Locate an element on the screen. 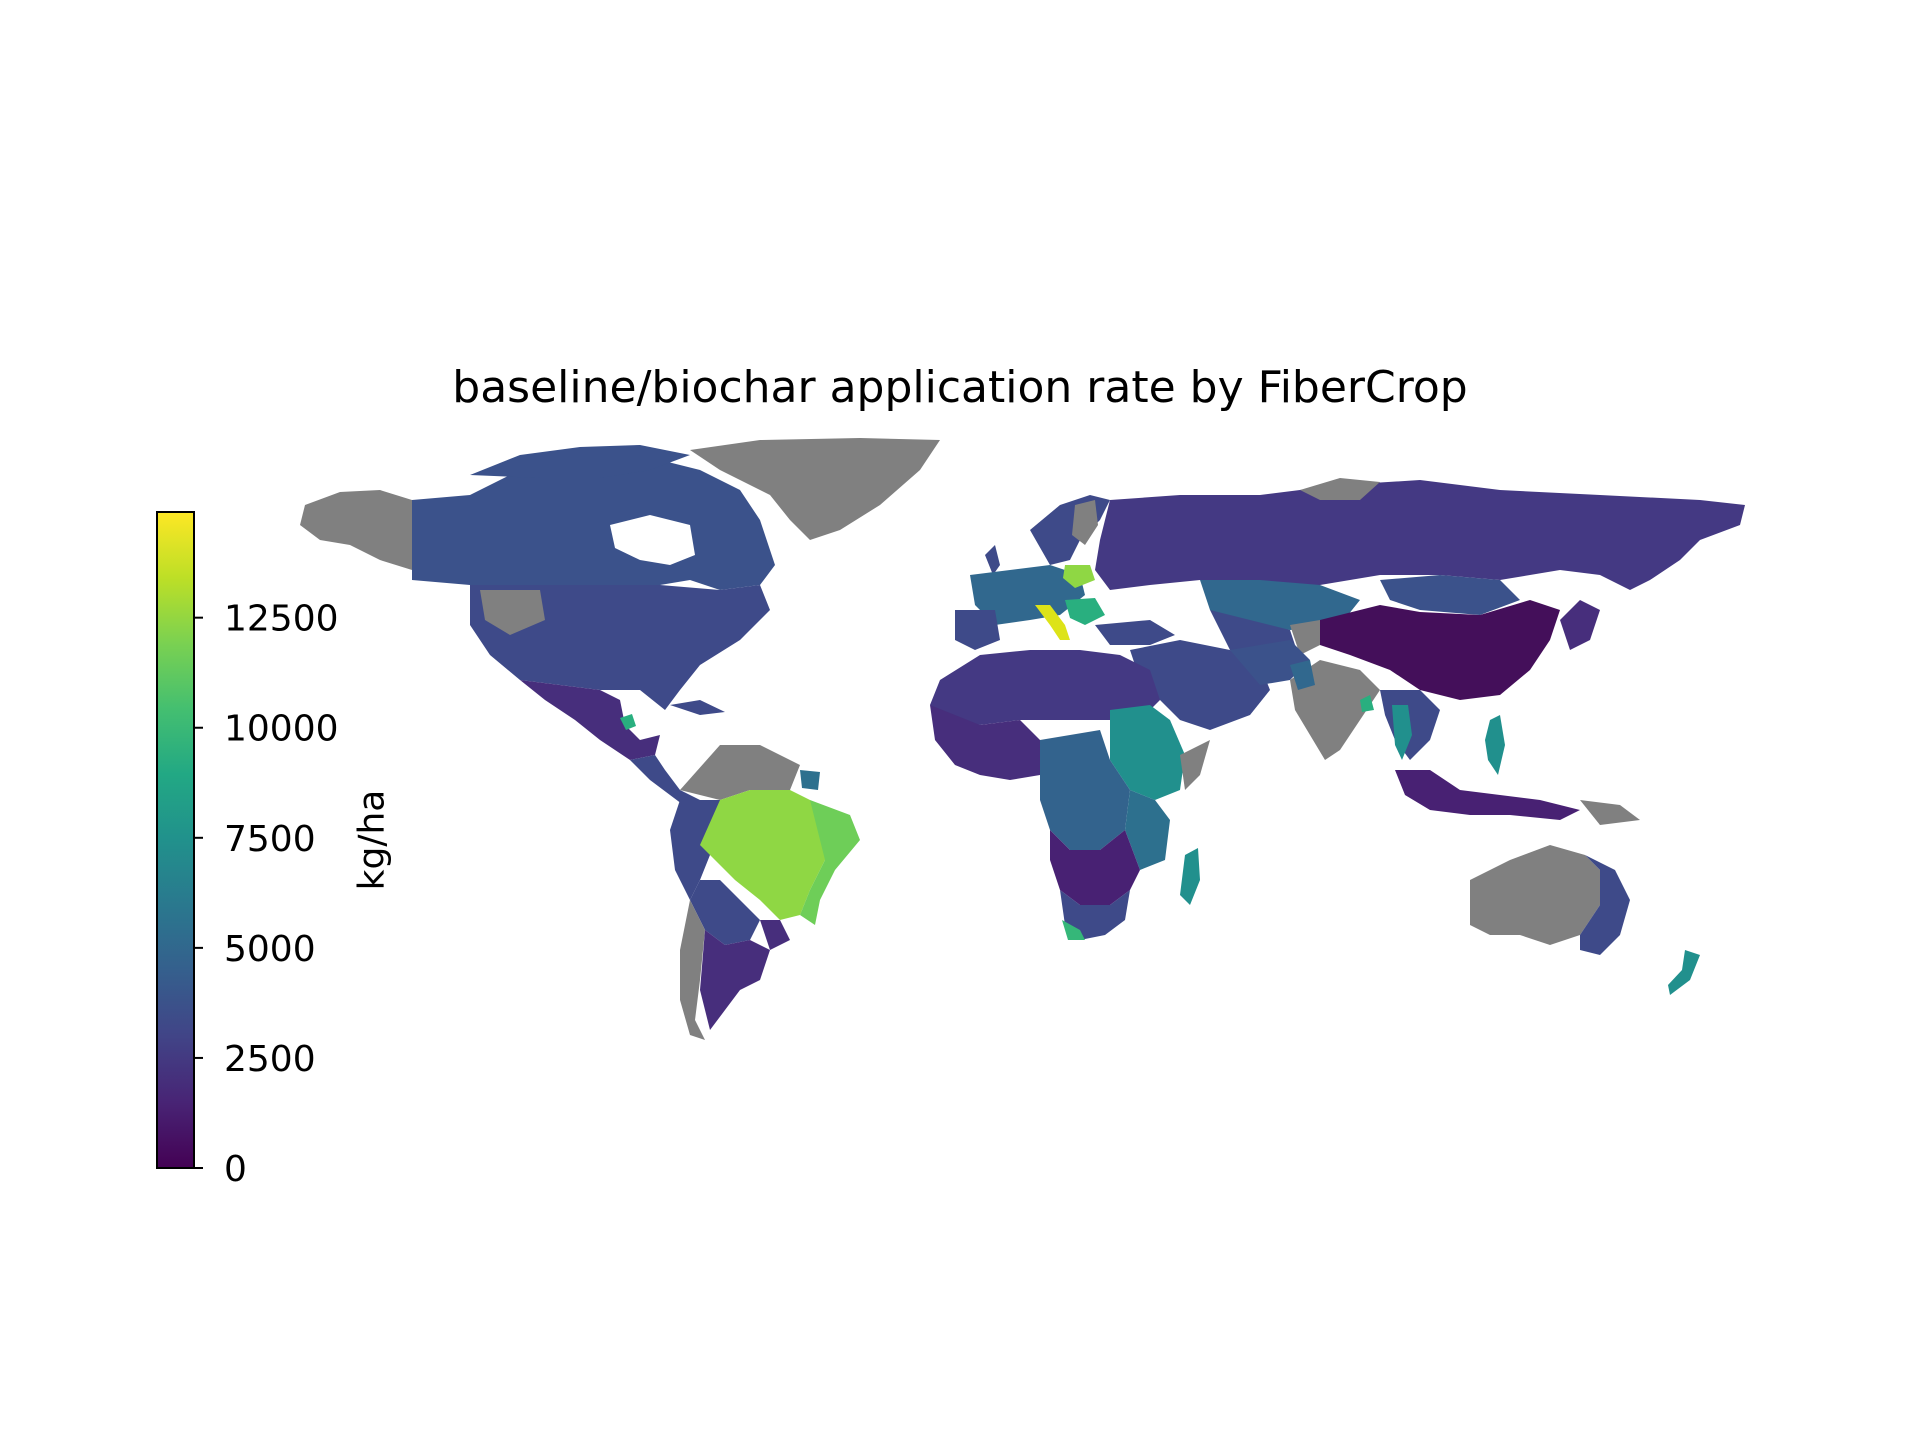 The image size is (1920, 1440). map-region-alaska is located at coordinates (356, 530).